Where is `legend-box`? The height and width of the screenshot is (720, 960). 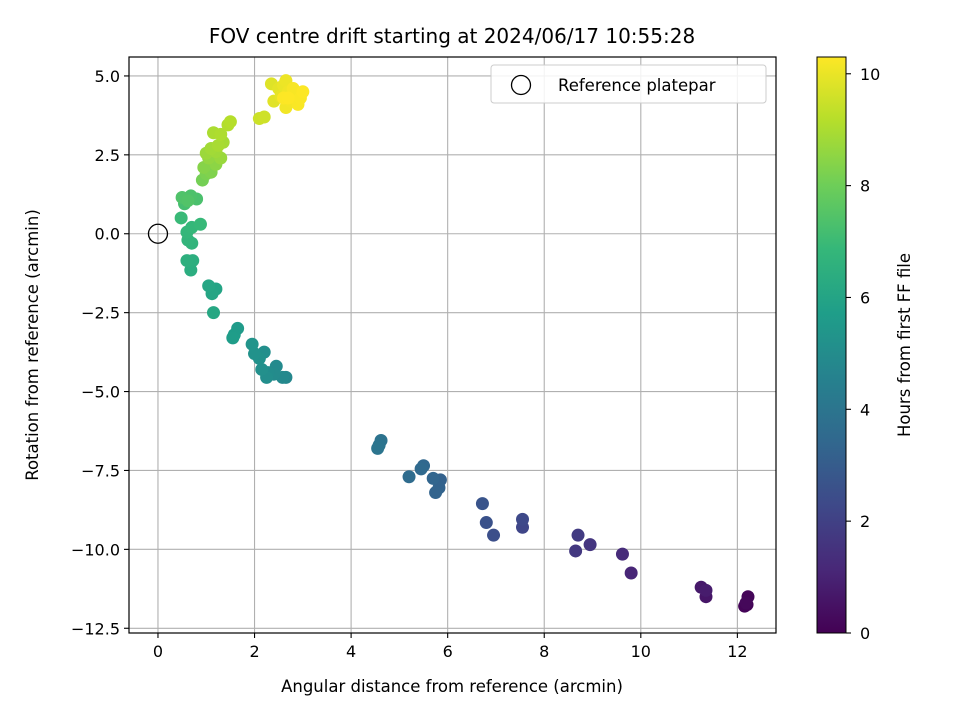 legend-box is located at coordinates (628, 84).